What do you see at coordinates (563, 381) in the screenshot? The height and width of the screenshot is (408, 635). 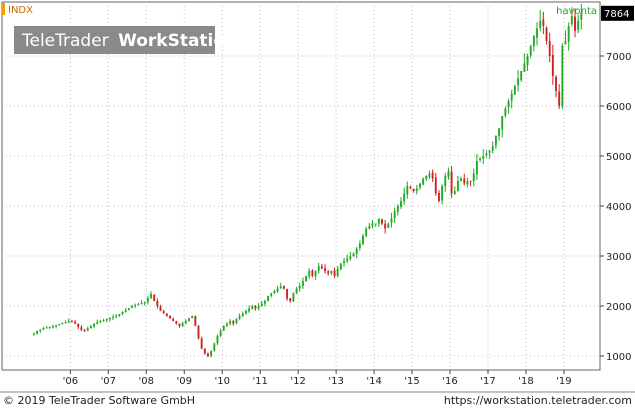 I see `x-tick-label: '19` at bounding box center [563, 381].